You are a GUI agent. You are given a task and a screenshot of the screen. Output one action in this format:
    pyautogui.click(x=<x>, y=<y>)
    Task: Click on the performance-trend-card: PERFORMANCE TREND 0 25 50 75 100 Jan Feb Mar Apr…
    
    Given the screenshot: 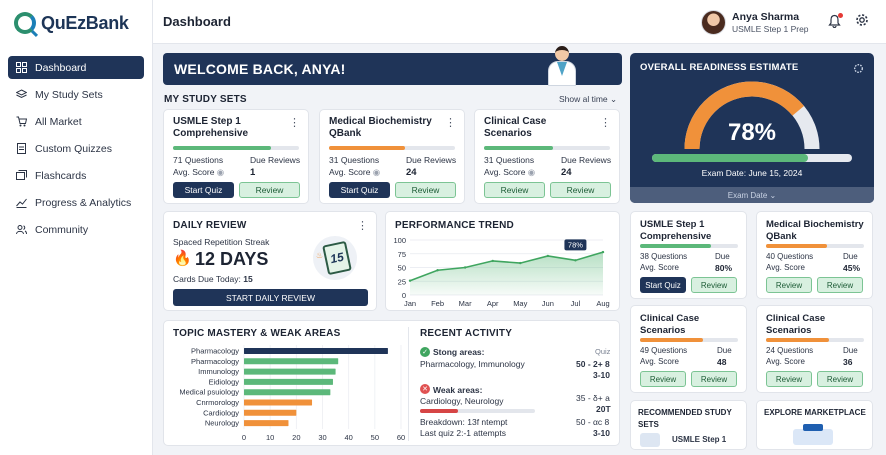 What is the action you would take?
    pyautogui.click(x=502, y=261)
    